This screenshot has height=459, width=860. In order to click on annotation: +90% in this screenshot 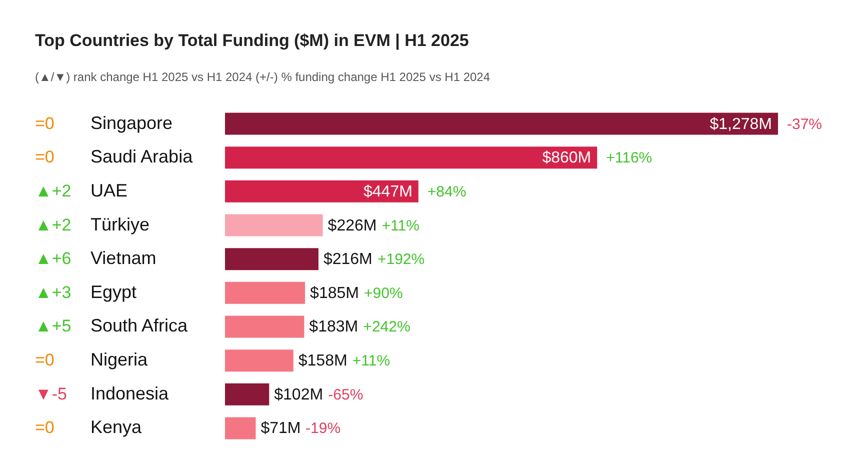, I will do `click(383, 293)`.